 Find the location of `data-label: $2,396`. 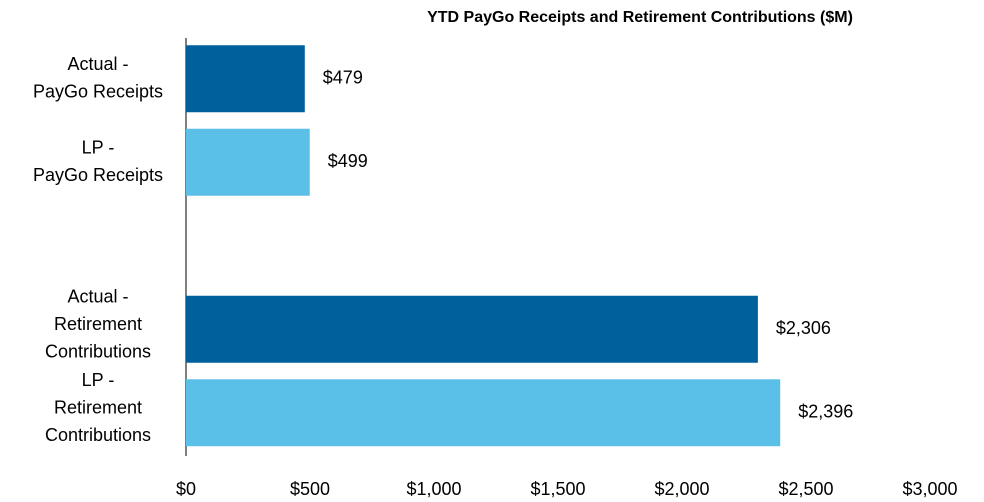

data-label: $2,396 is located at coordinates (825, 412).